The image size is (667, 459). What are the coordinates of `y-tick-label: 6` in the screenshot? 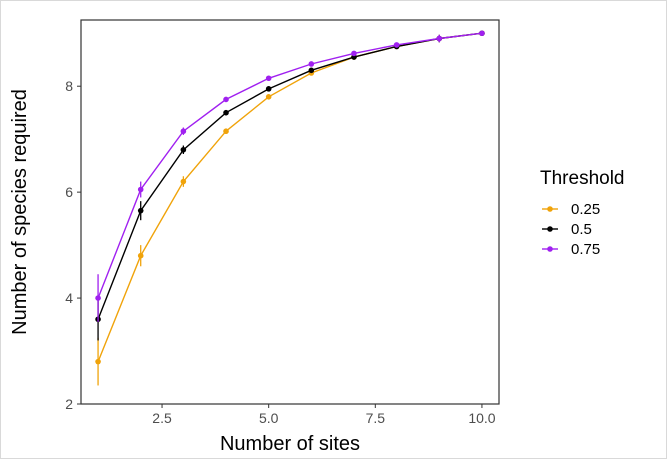 It's located at (69, 192).